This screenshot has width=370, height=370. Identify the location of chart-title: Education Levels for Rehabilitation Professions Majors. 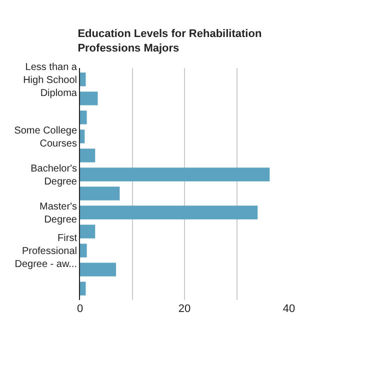
(170, 41).